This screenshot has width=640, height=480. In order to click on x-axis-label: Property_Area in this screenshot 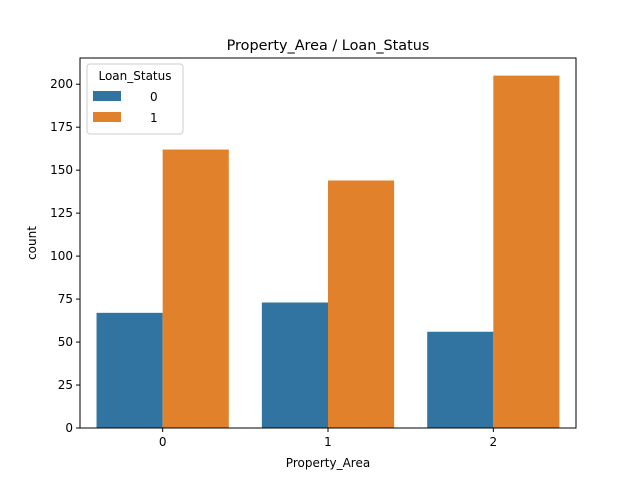, I will do `click(328, 463)`.